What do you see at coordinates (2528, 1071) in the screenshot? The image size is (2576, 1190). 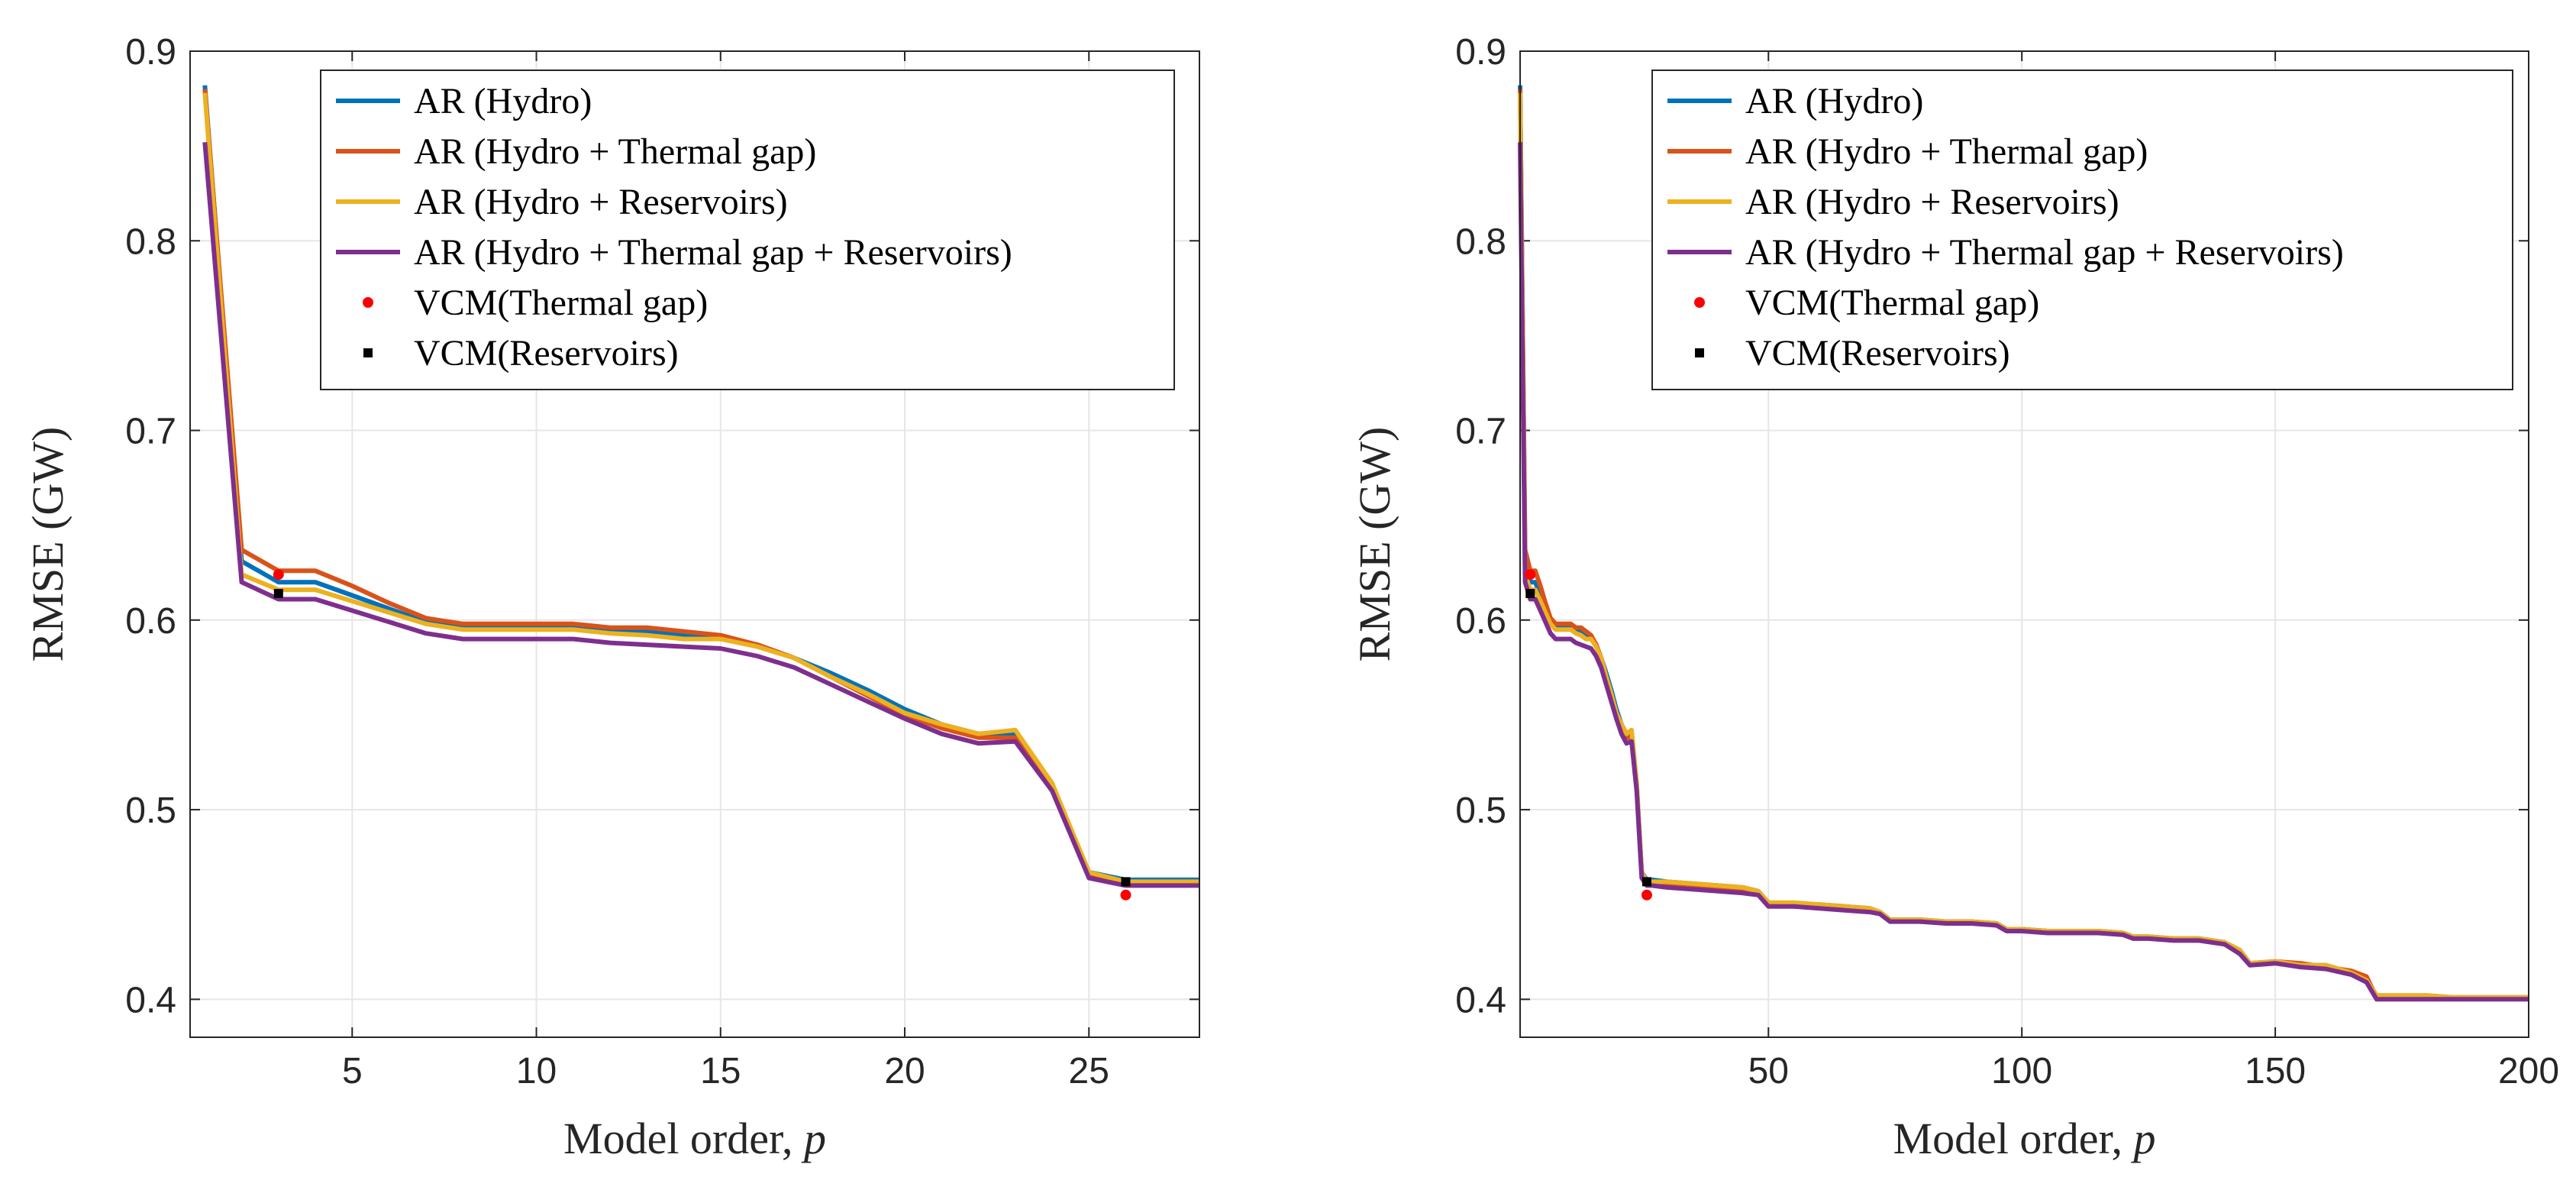 I see `x-tick-label: 200` at bounding box center [2528, 1071].